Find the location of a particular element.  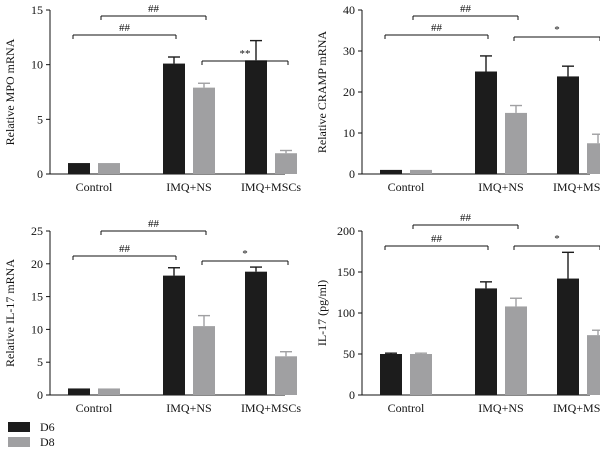

legend: D6 D8 is located at coordinates (31, 434).